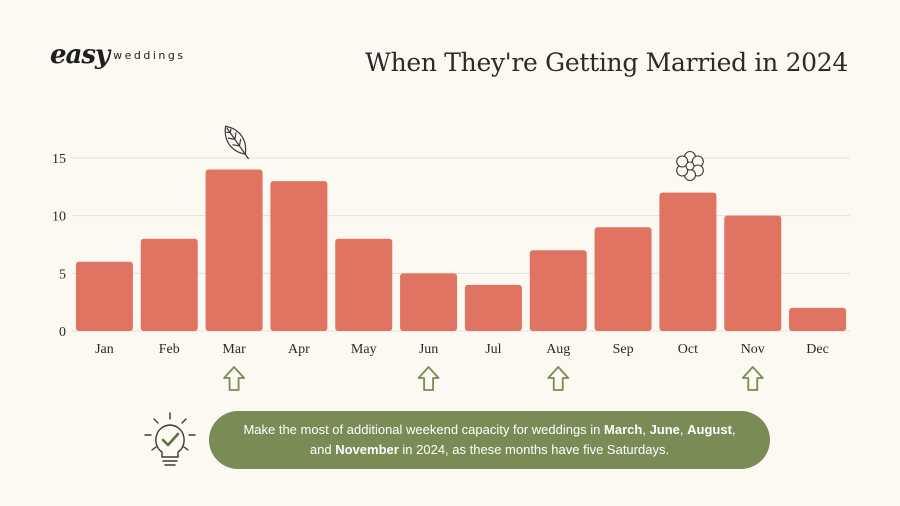 The width and height of the screenshot is (900, 506). I want to click on y-tick-label-15: 15, so click(59, 159).